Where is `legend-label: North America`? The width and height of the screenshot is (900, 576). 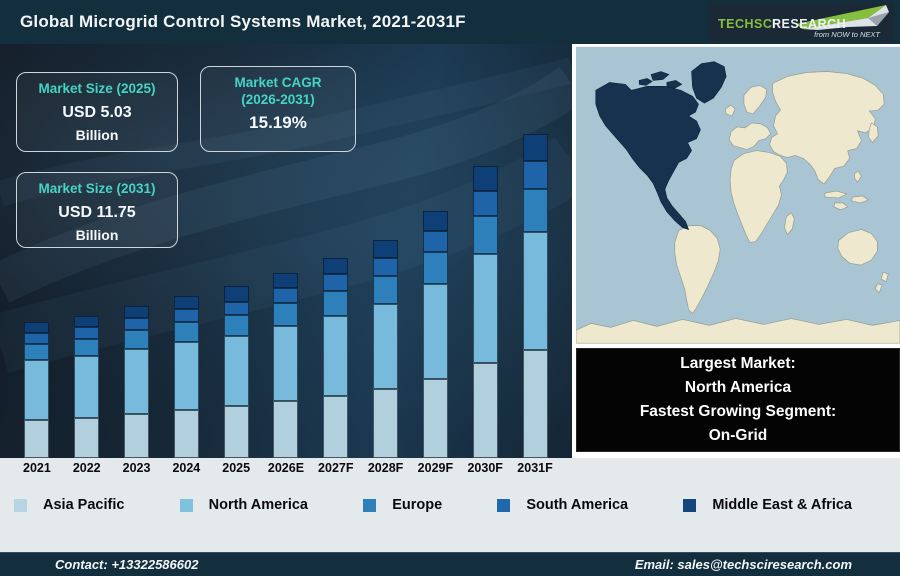
legend-label: North America is located at coordinates (258, 505).